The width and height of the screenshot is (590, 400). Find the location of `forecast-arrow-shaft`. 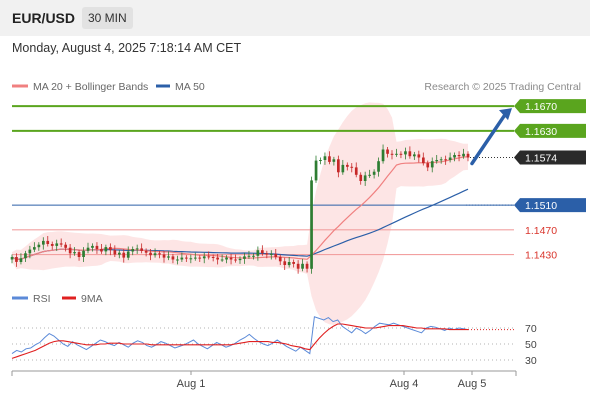

forecast-arrow-shaft is located at coordinates (489, 138).